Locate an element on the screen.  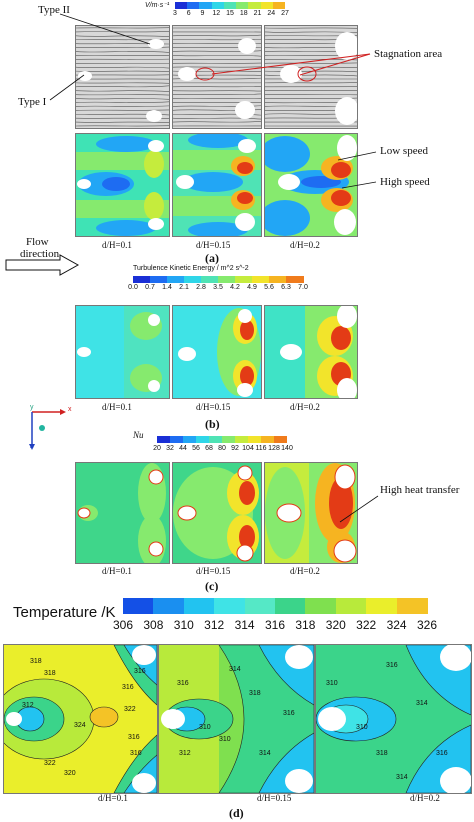
colorbar-b-tick: 5.6 is located at coordinates (269, 287).